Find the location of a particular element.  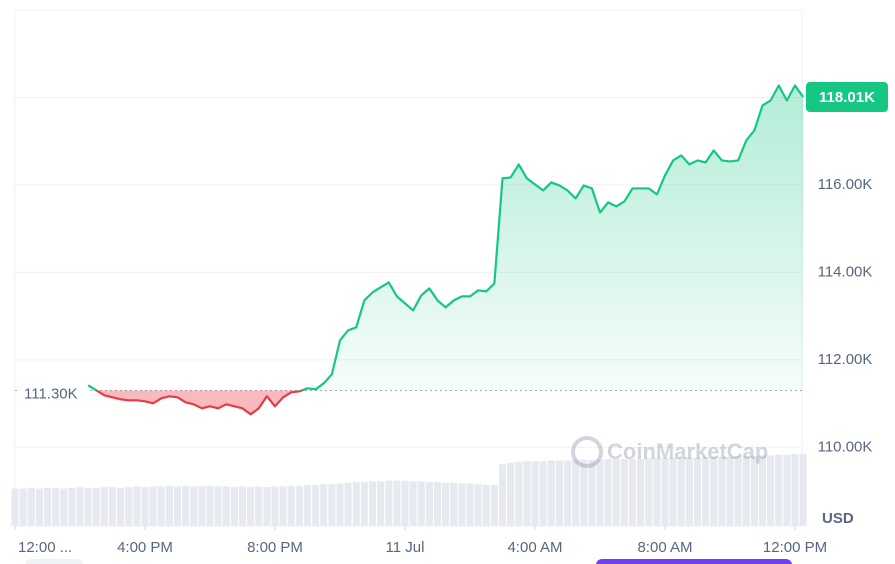

baseline-label-bg is located at coordinates (55, 390).